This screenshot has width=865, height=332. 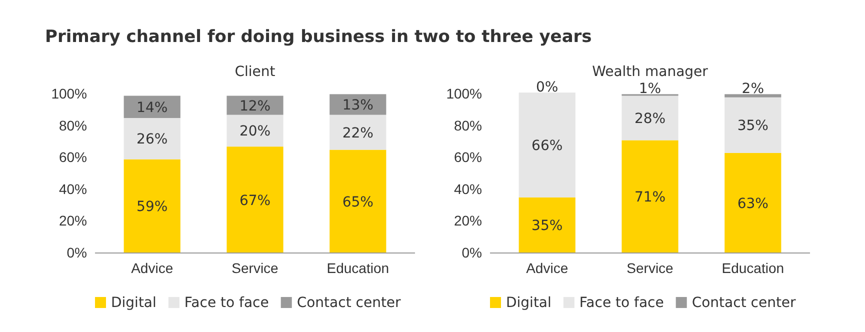 I want to click on data-label: 22%, so click(x=358, y=133).